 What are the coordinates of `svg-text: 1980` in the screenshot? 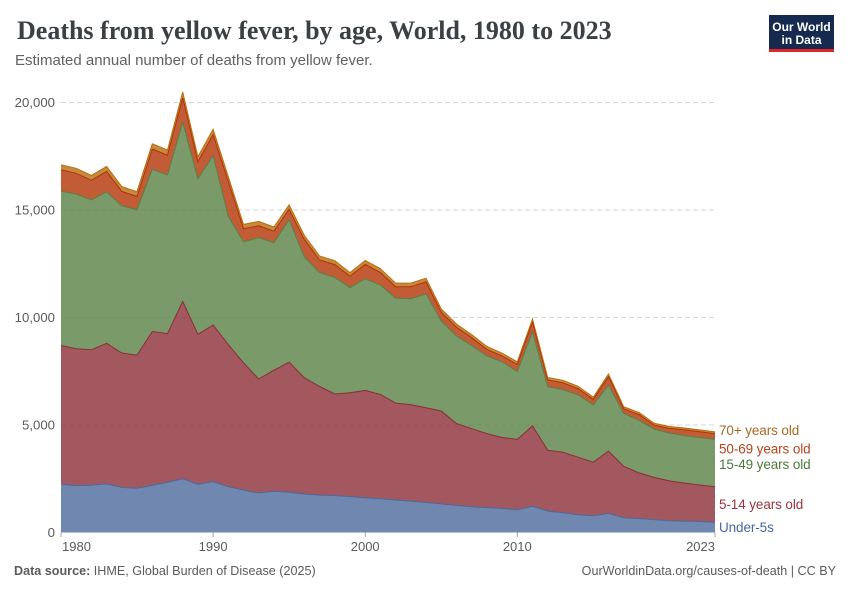 It's located at (76, 546).